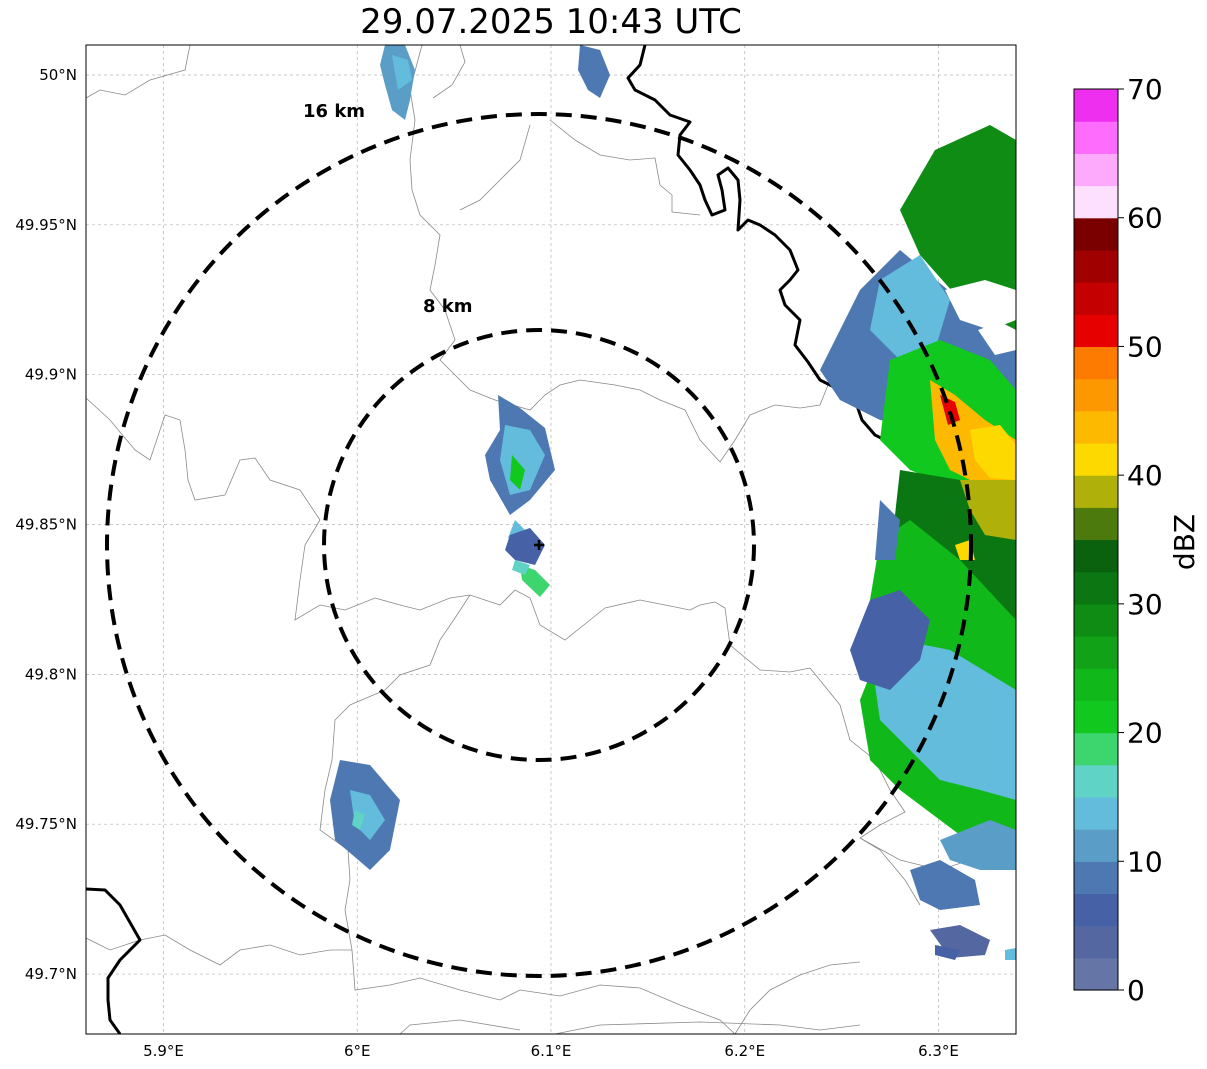  Describe the element at coordinates (357, 1051) in the screenshot. I see `lon-tick-label: 6°E` at that location.